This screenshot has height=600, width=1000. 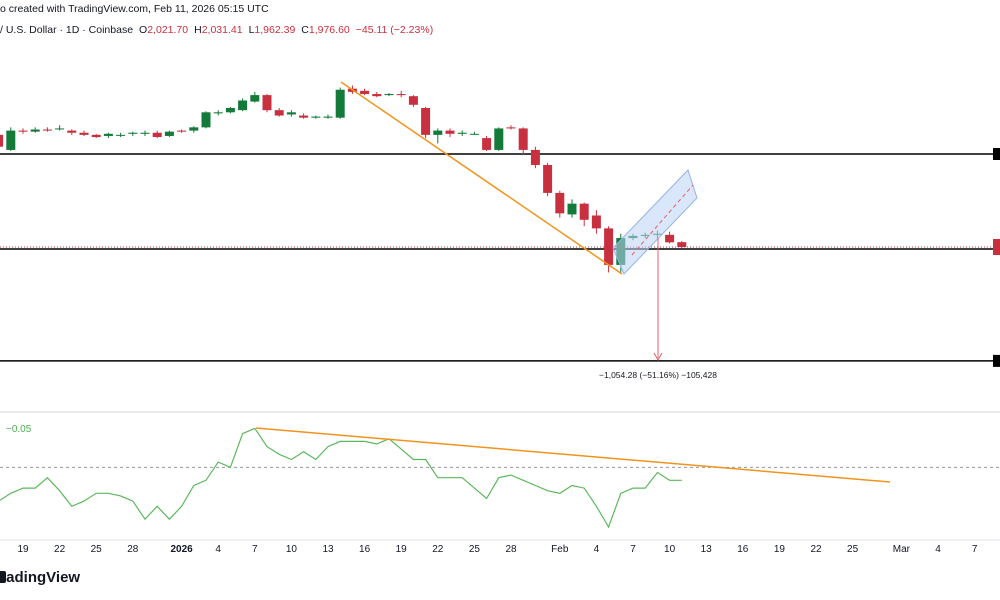 What do you see at coordinates (181, 549) in the screenshot?
I see `x-tick-label: 2026` at bounding box center [181, 549].